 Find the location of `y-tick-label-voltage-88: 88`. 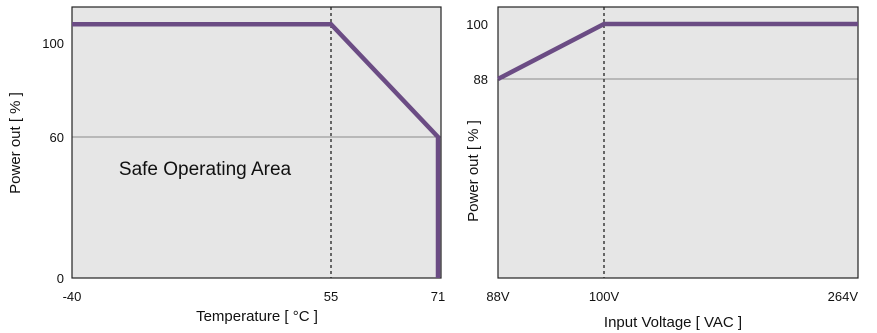

y-tick-label-voltage-88: 88 is located at coordinates (481, 79).